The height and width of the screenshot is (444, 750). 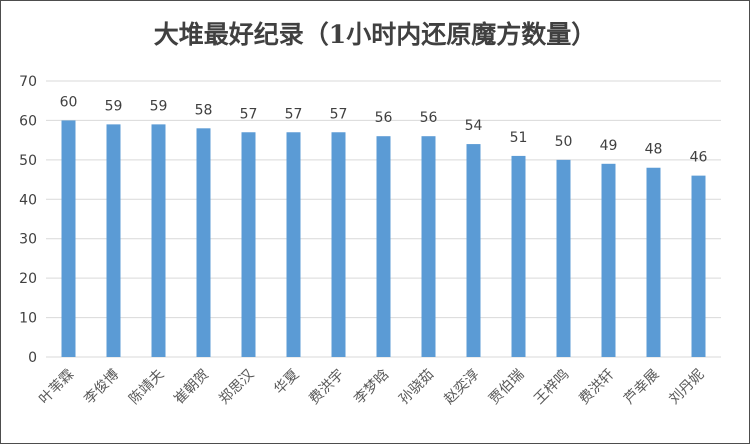 I want to click on x-tick-label: 王梓鸣, so click(x=552, y=387).